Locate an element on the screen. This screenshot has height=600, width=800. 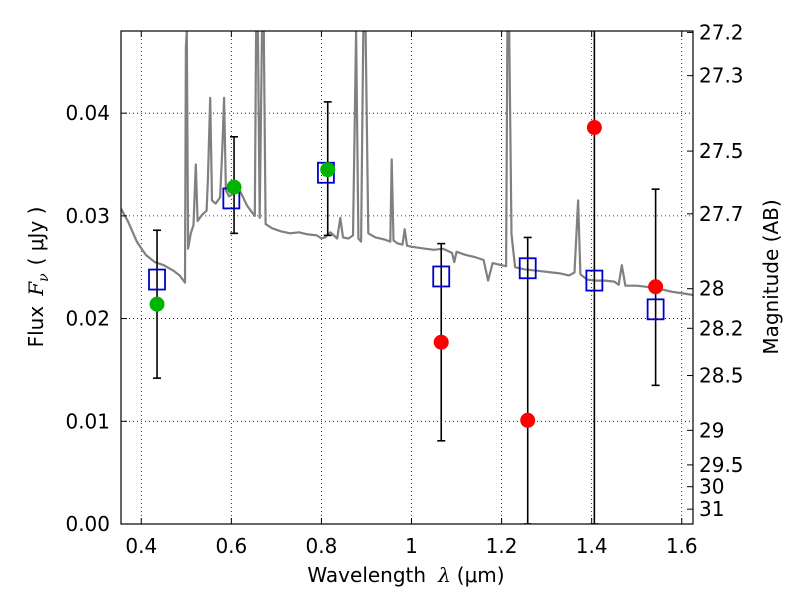
y-tick-label: 0.04 is located at coordinates (87, 113).